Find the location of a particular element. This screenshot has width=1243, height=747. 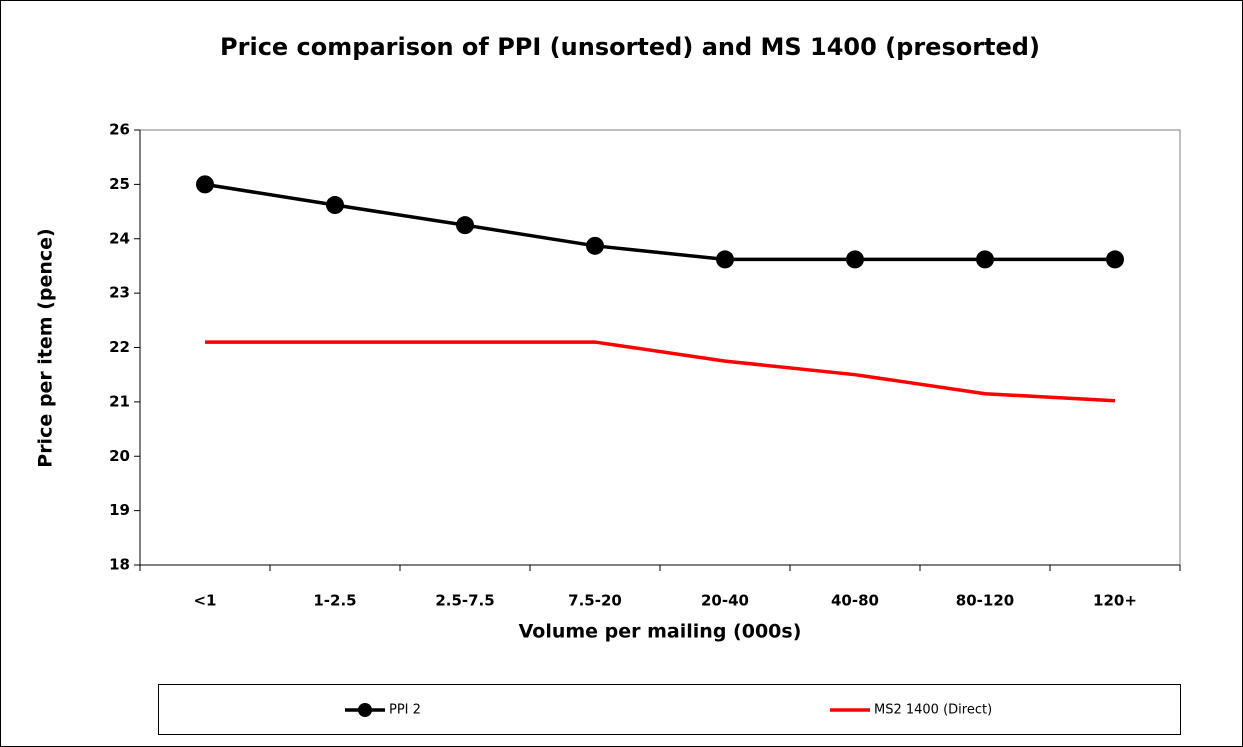

legend-label: MS2 1400 (Direct) is located at coordinates (933, 710).